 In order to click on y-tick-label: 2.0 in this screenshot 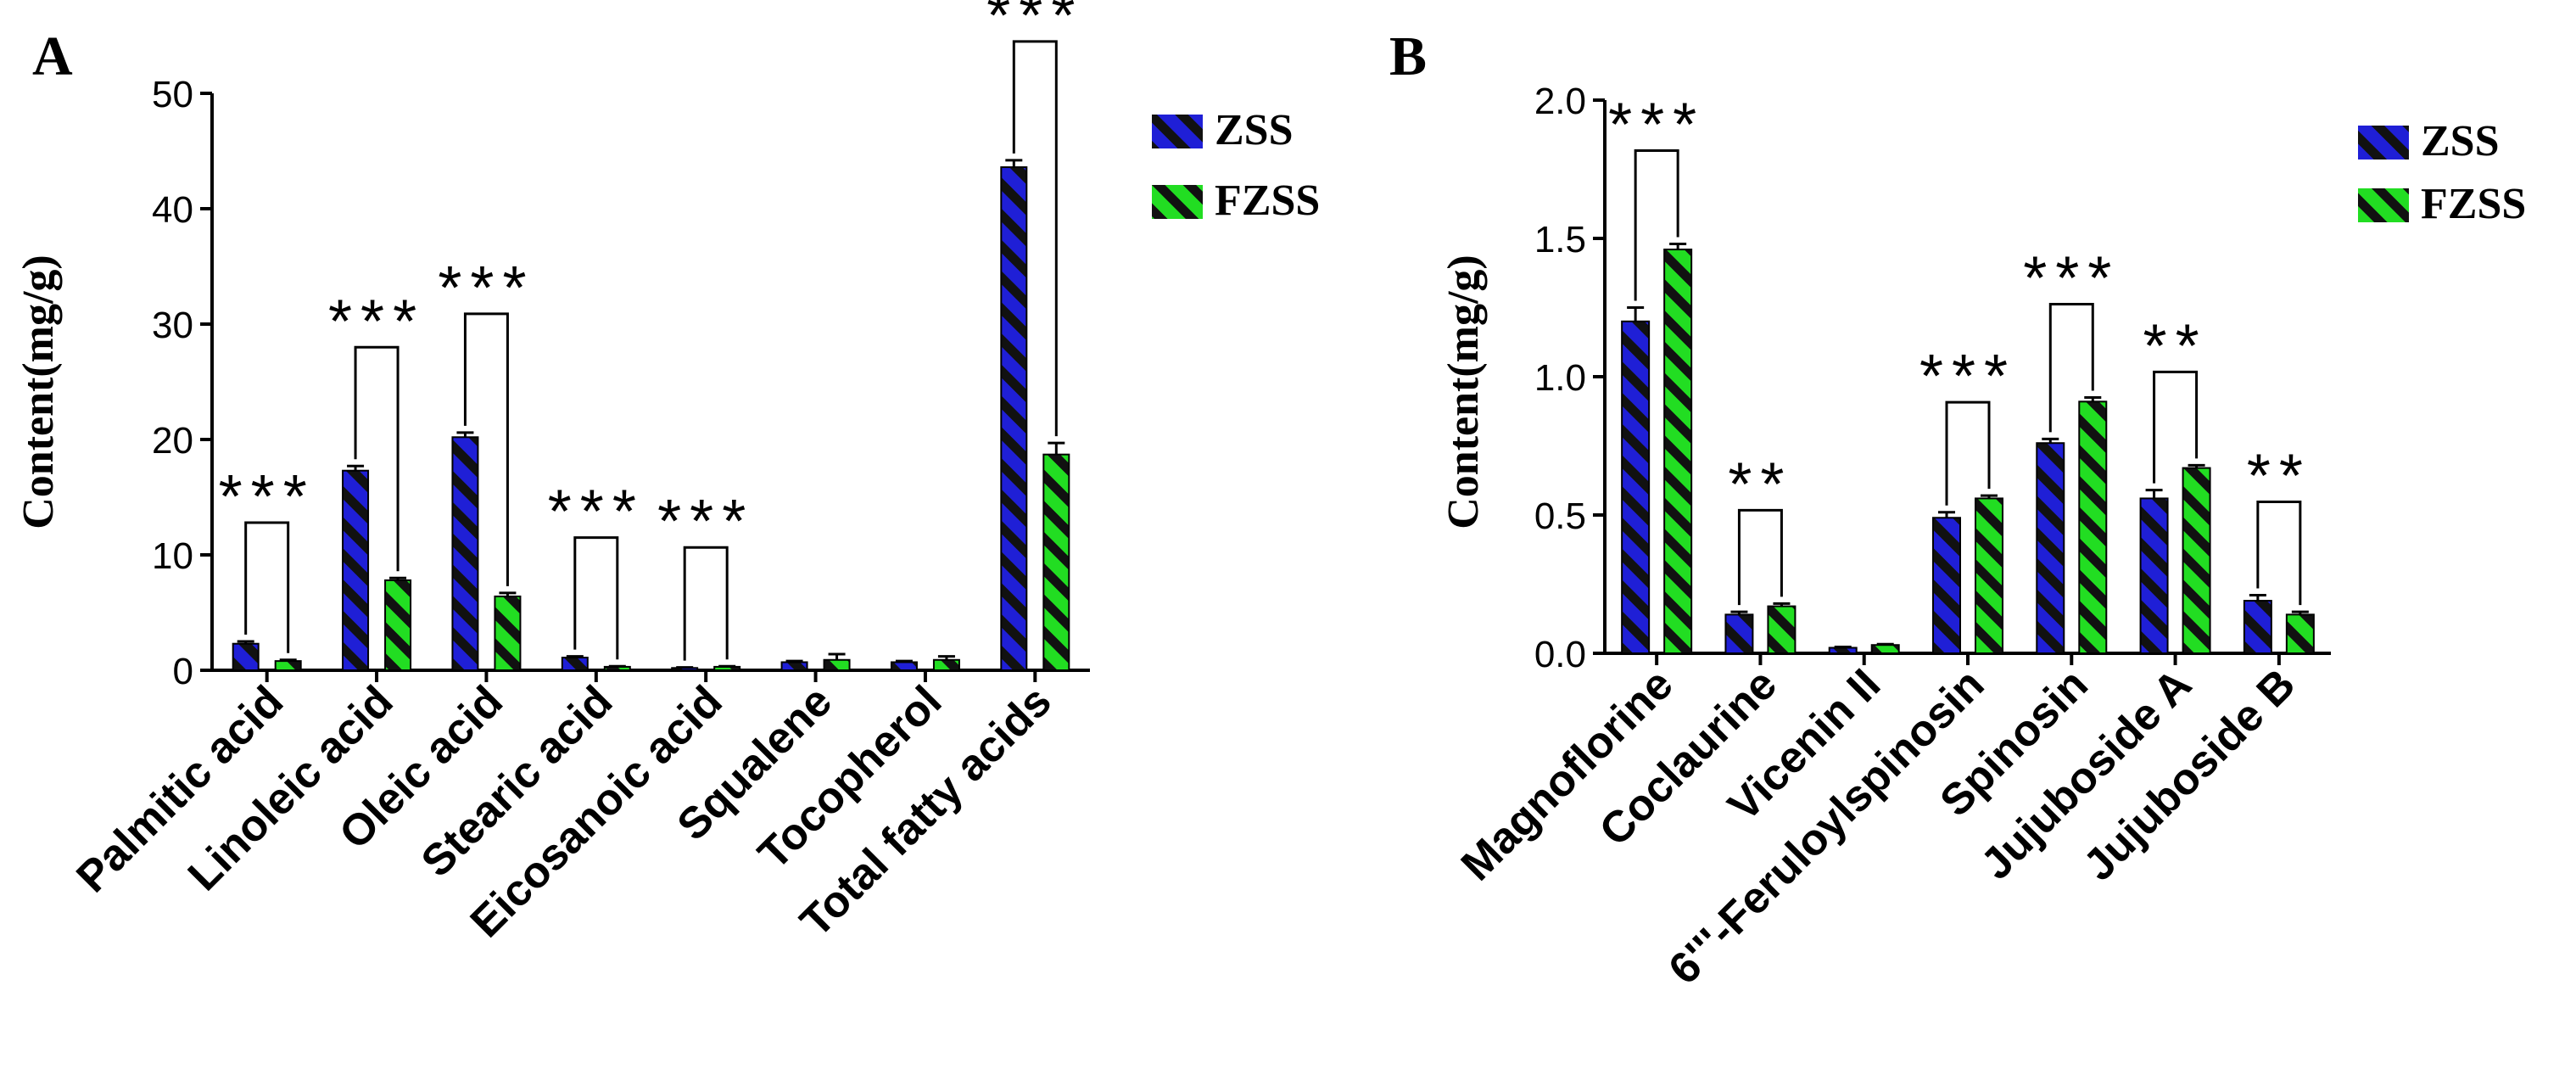, I will do `click(1560, 101)`.